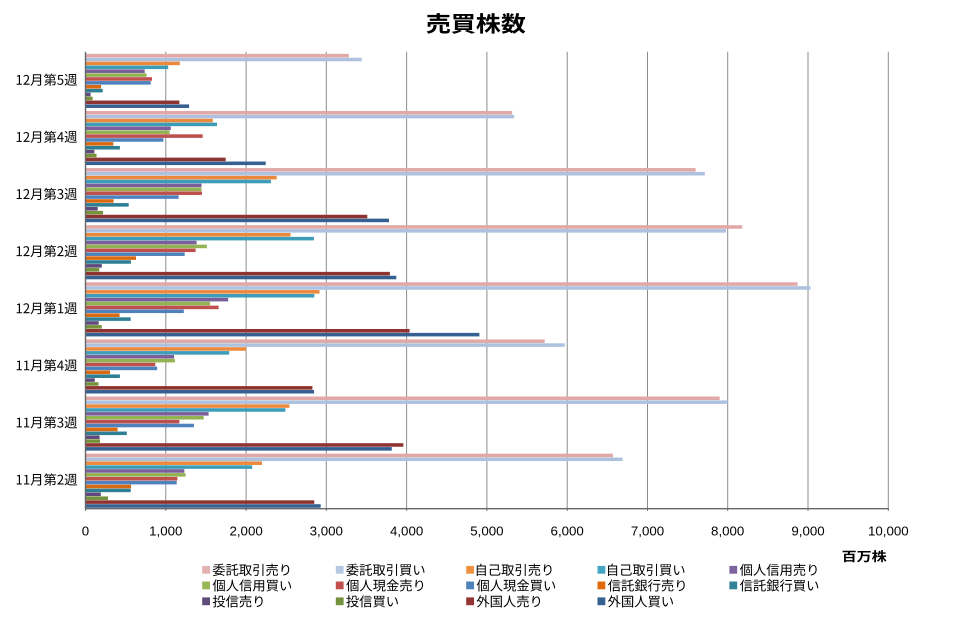 The height and width of the screenshot is (618, 976). What do you see at coordinates (406, 530) in the screenshot?
I see `svg-text: 4,000` at bounding box center [406, 530].